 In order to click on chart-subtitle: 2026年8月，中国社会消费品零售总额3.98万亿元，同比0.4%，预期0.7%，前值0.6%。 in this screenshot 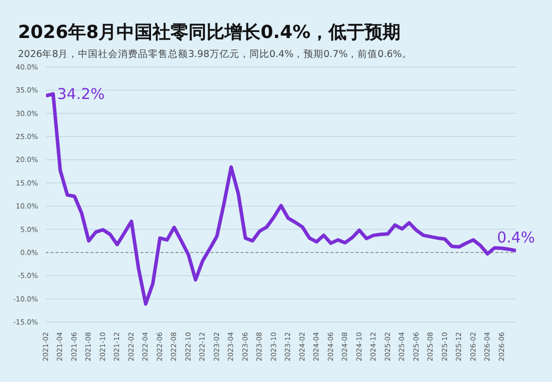, I will do `click(215, 54)`.